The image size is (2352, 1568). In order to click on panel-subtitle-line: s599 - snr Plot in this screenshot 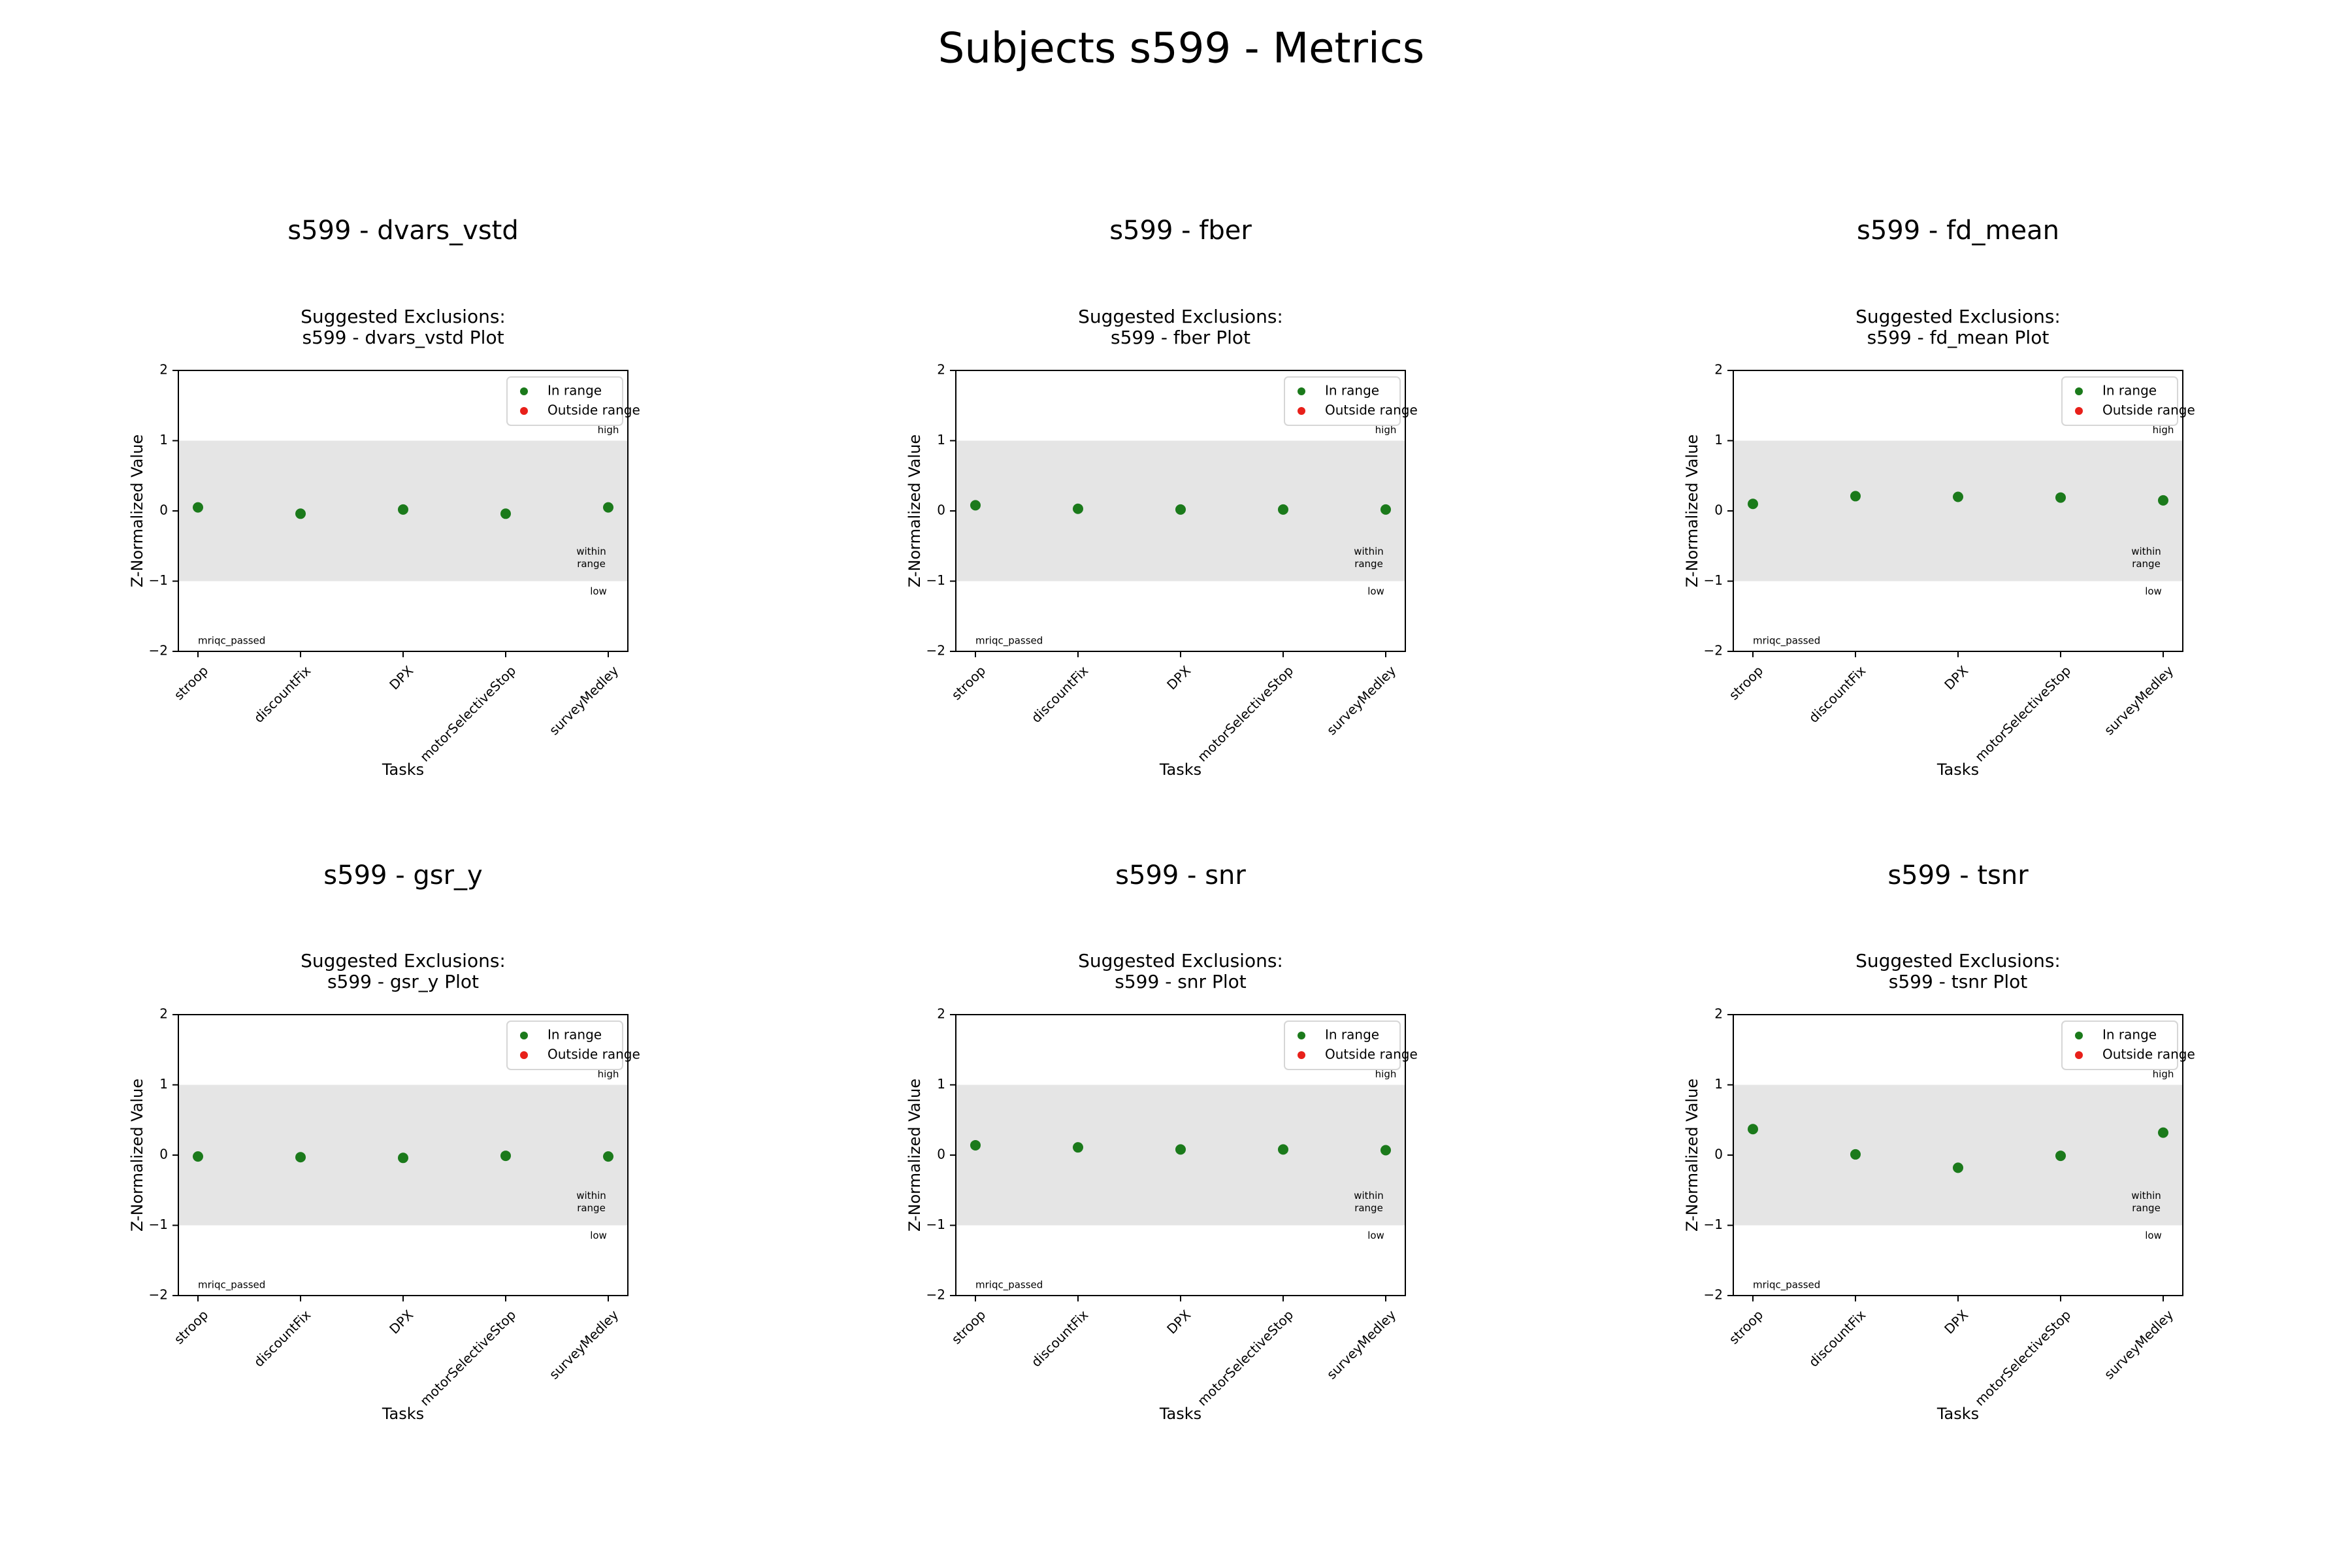, I will do `click(1180, 981)`.